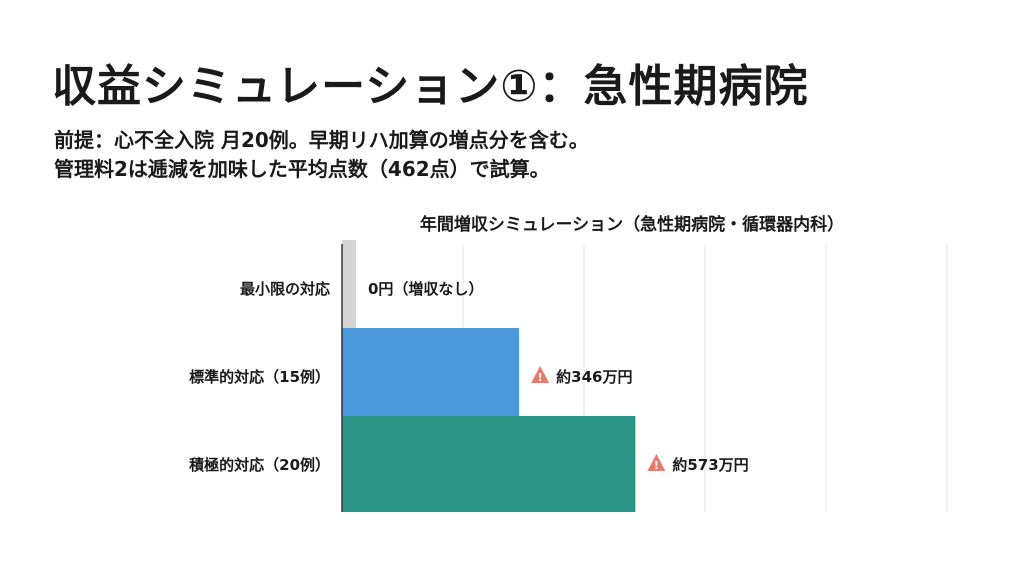 The height and width of the screenshot is (572, 1024). What do you see at coordinates (594, 377) in the screenshot?
I see `data-label: 約346万円` at bounding box center [594, 377].